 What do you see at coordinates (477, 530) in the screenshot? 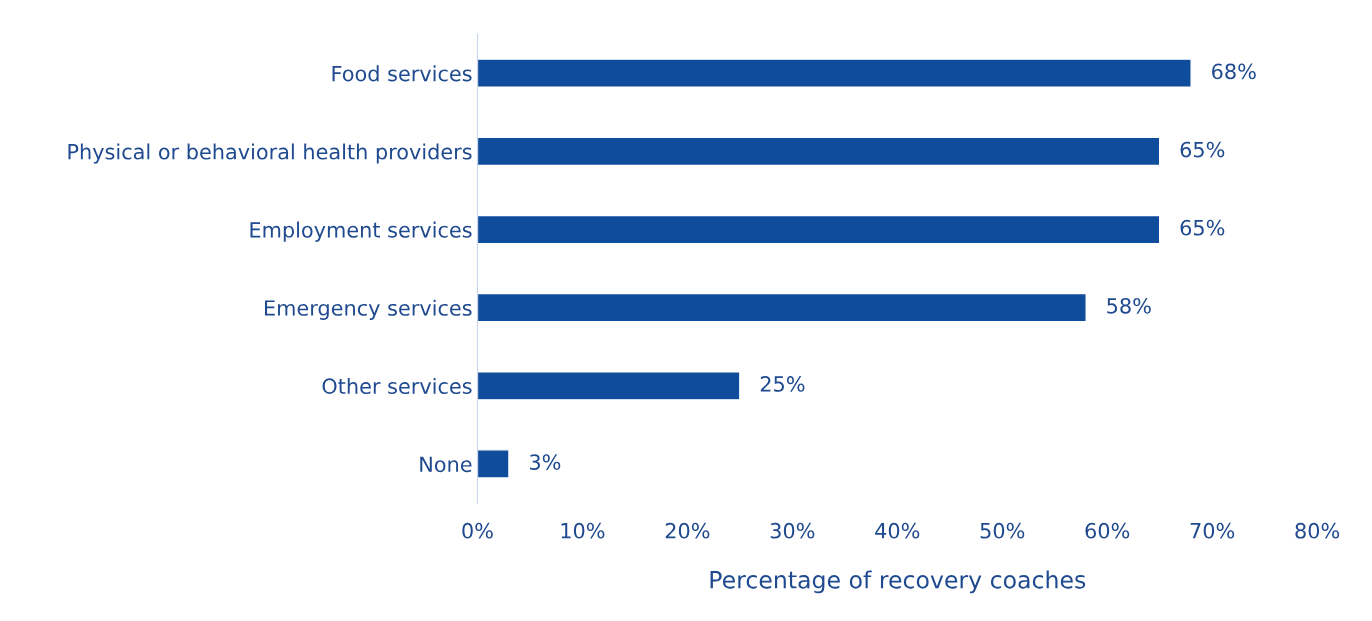
I see `x-tick-label: 0%` at bounding box center [477, 530].